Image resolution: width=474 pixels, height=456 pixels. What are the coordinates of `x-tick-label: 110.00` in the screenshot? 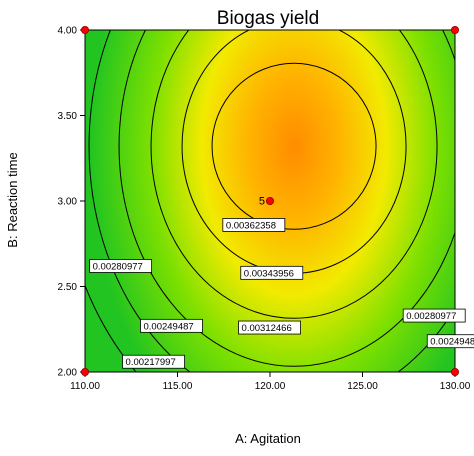 It's located at (85, 386).